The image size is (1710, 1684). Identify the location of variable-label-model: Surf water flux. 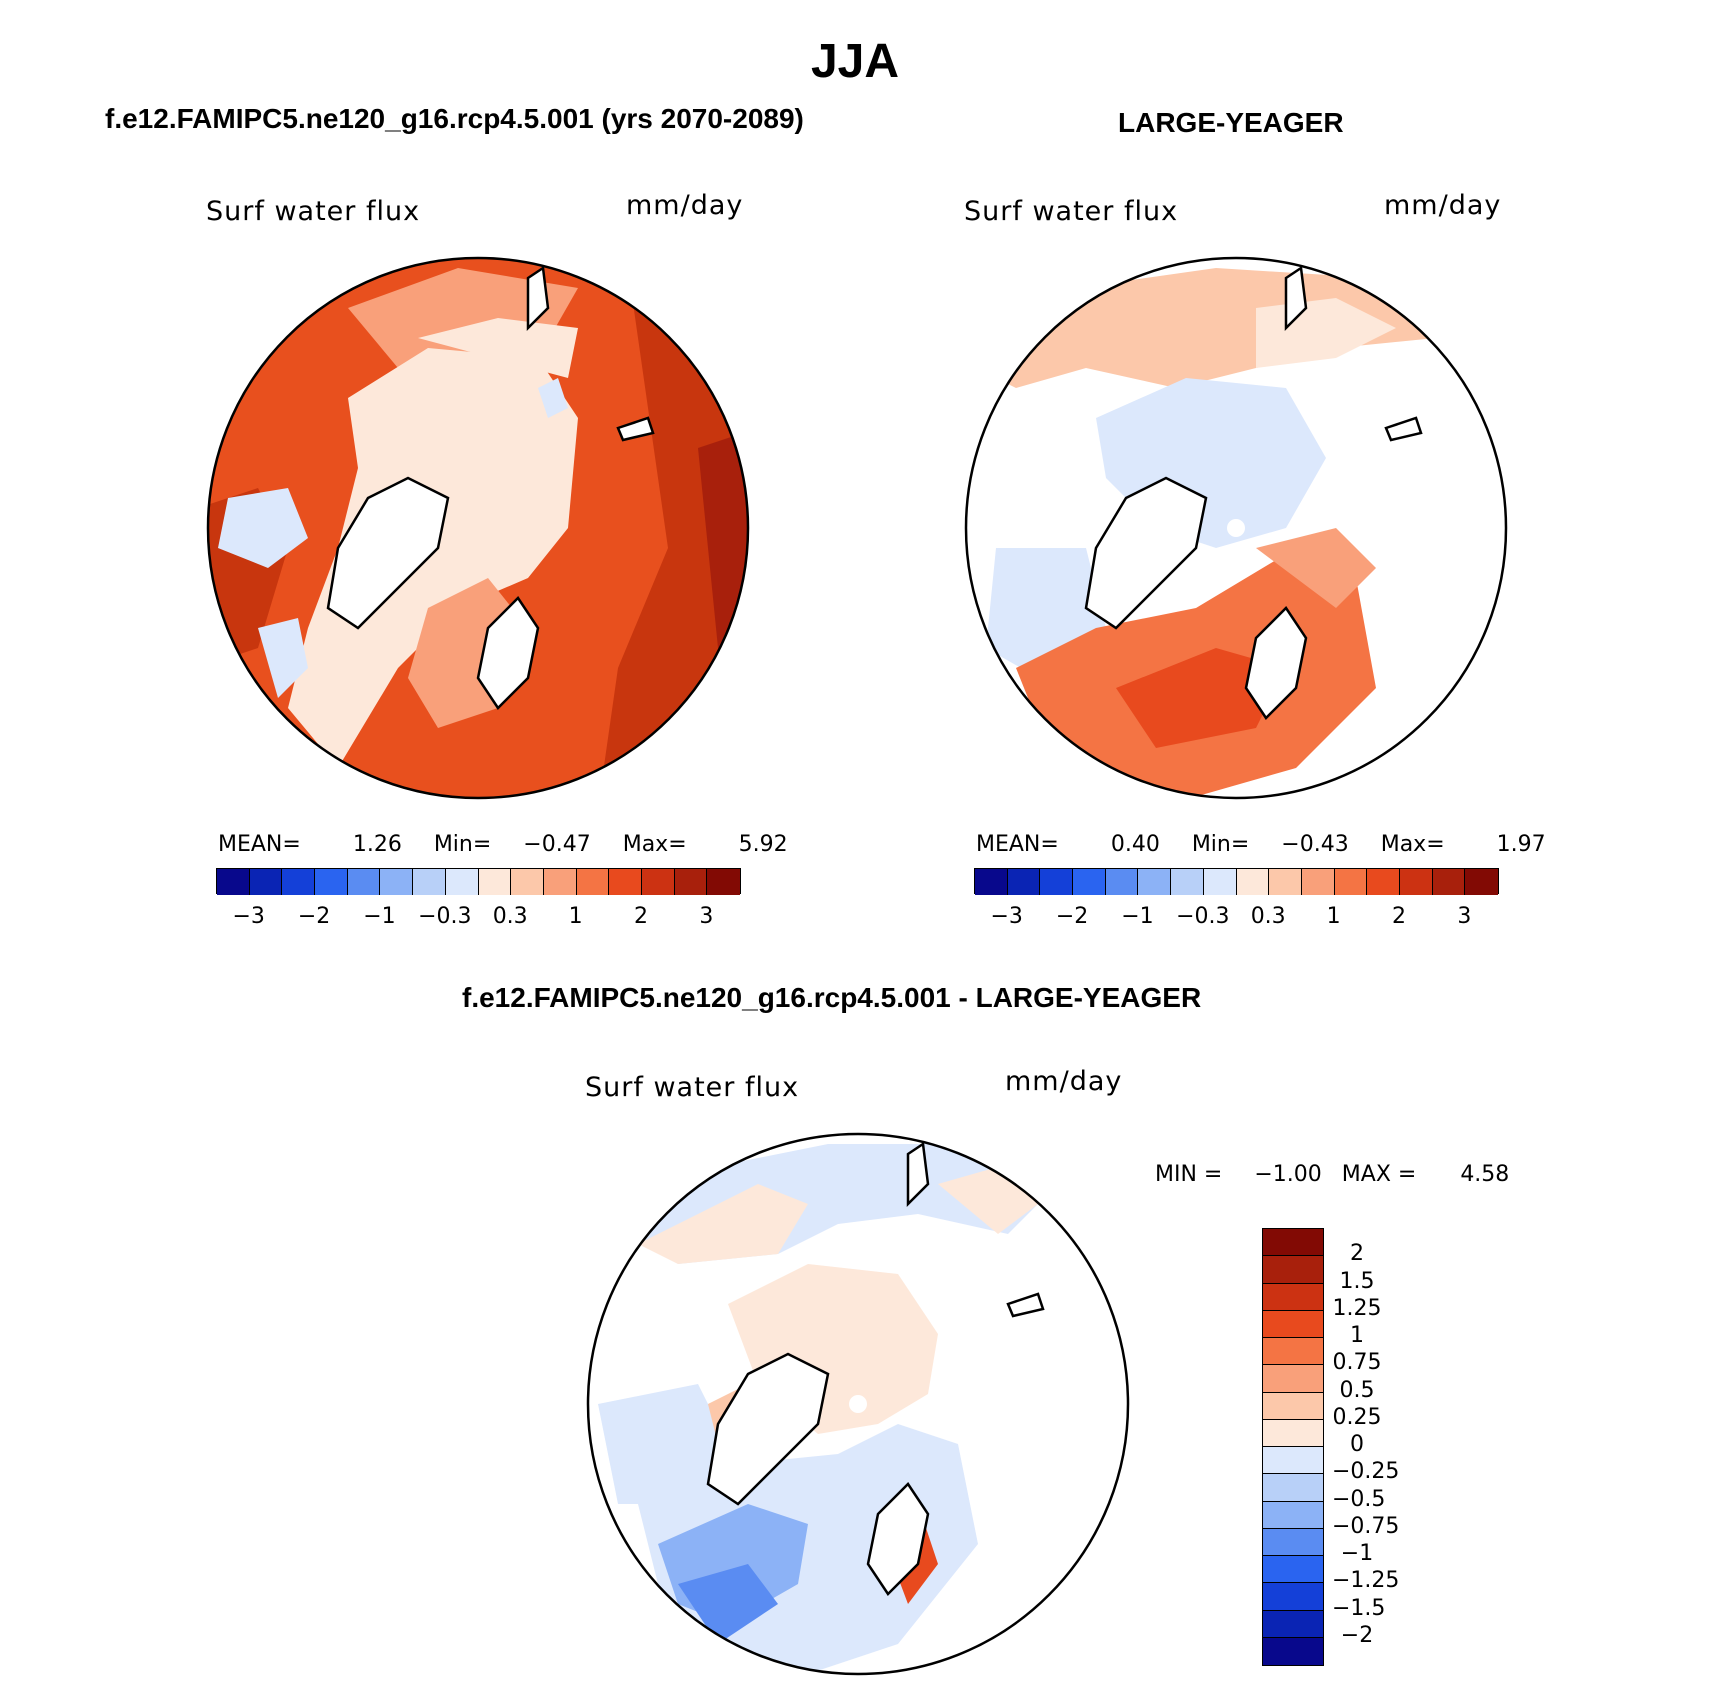
(313, 211).